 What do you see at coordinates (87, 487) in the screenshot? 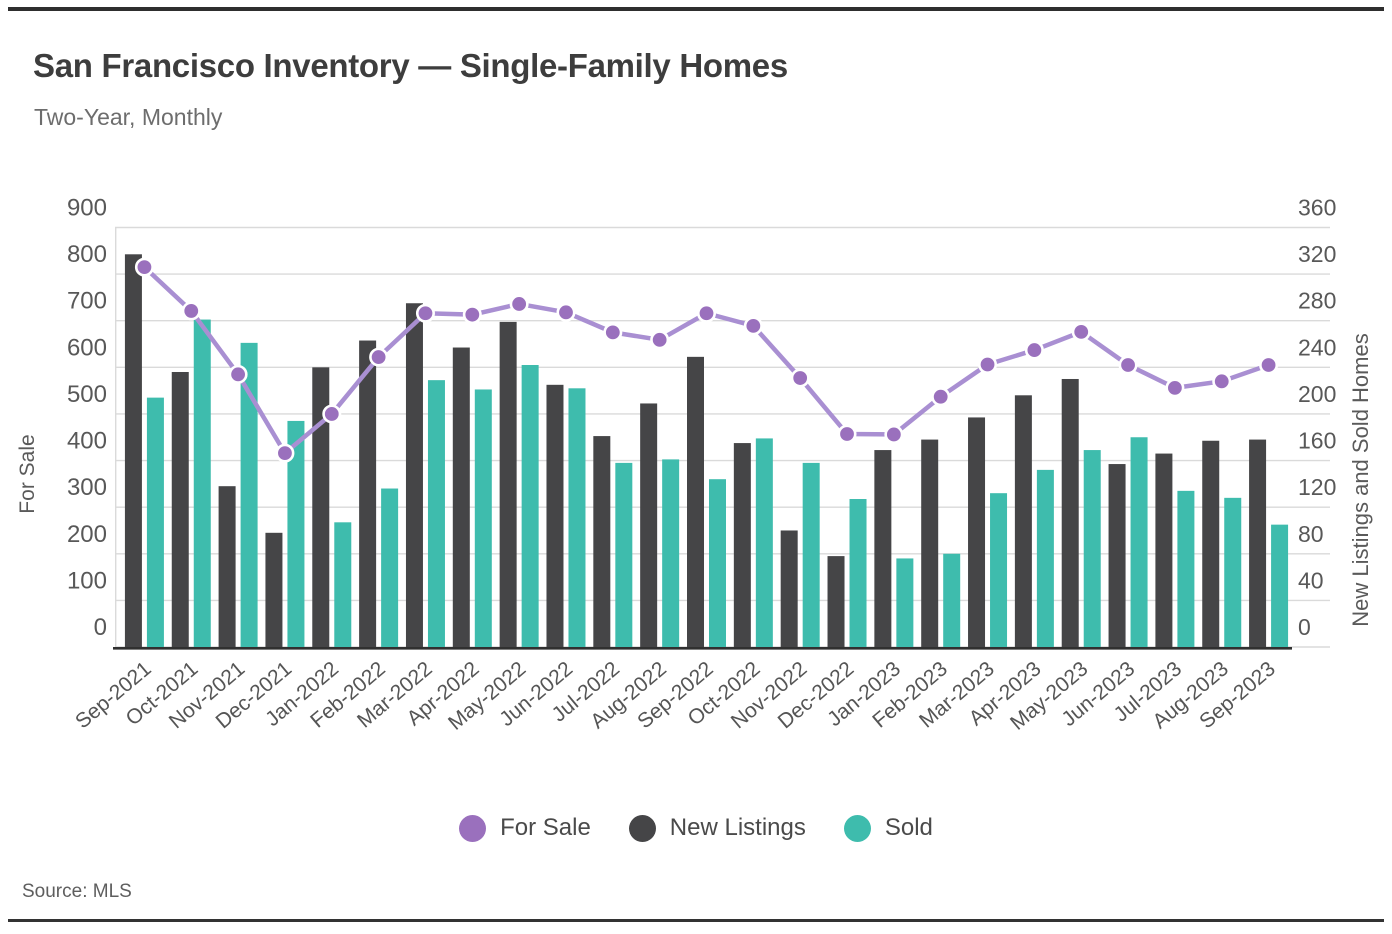
I see `svg-text: 300` at bounding box center [87, 487].